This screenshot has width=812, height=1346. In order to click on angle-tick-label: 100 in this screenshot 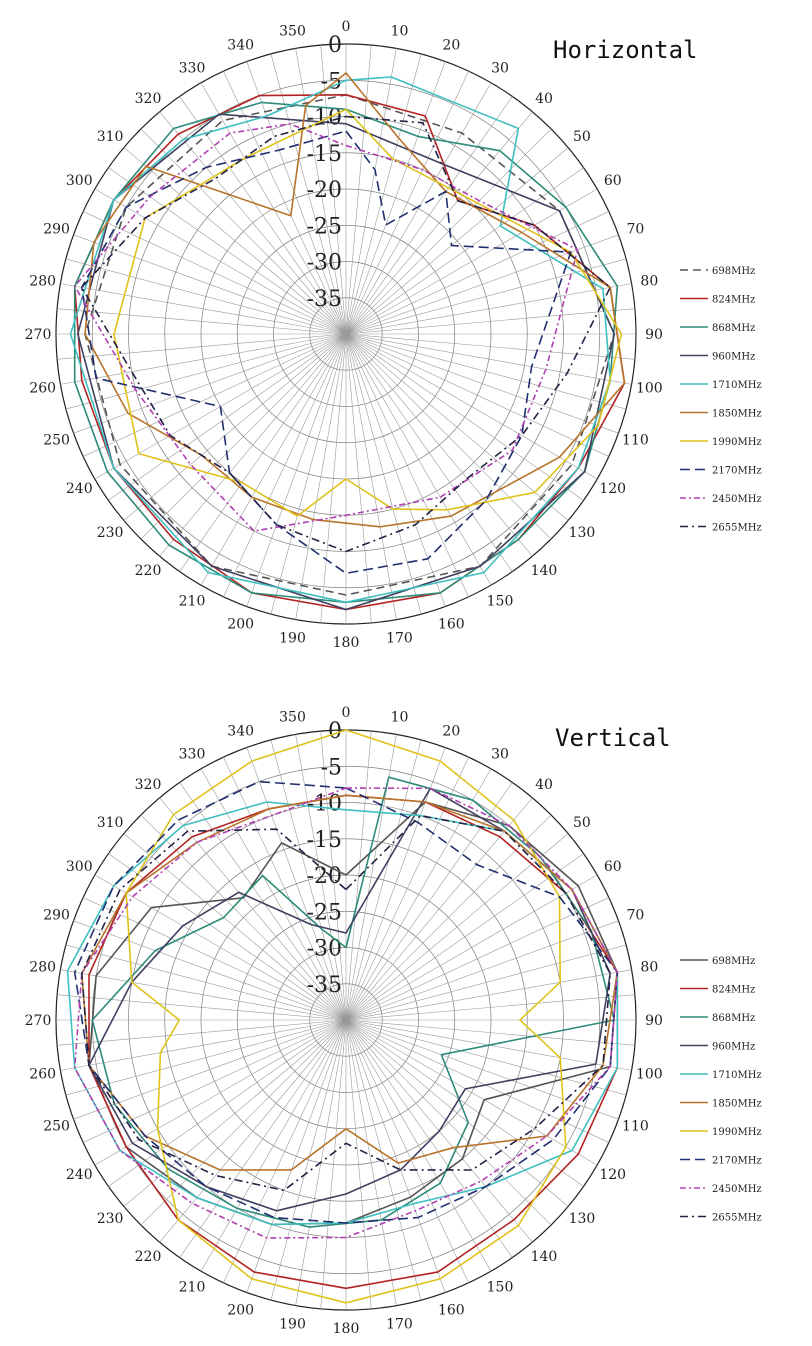, I will do `click(649, 388)`.